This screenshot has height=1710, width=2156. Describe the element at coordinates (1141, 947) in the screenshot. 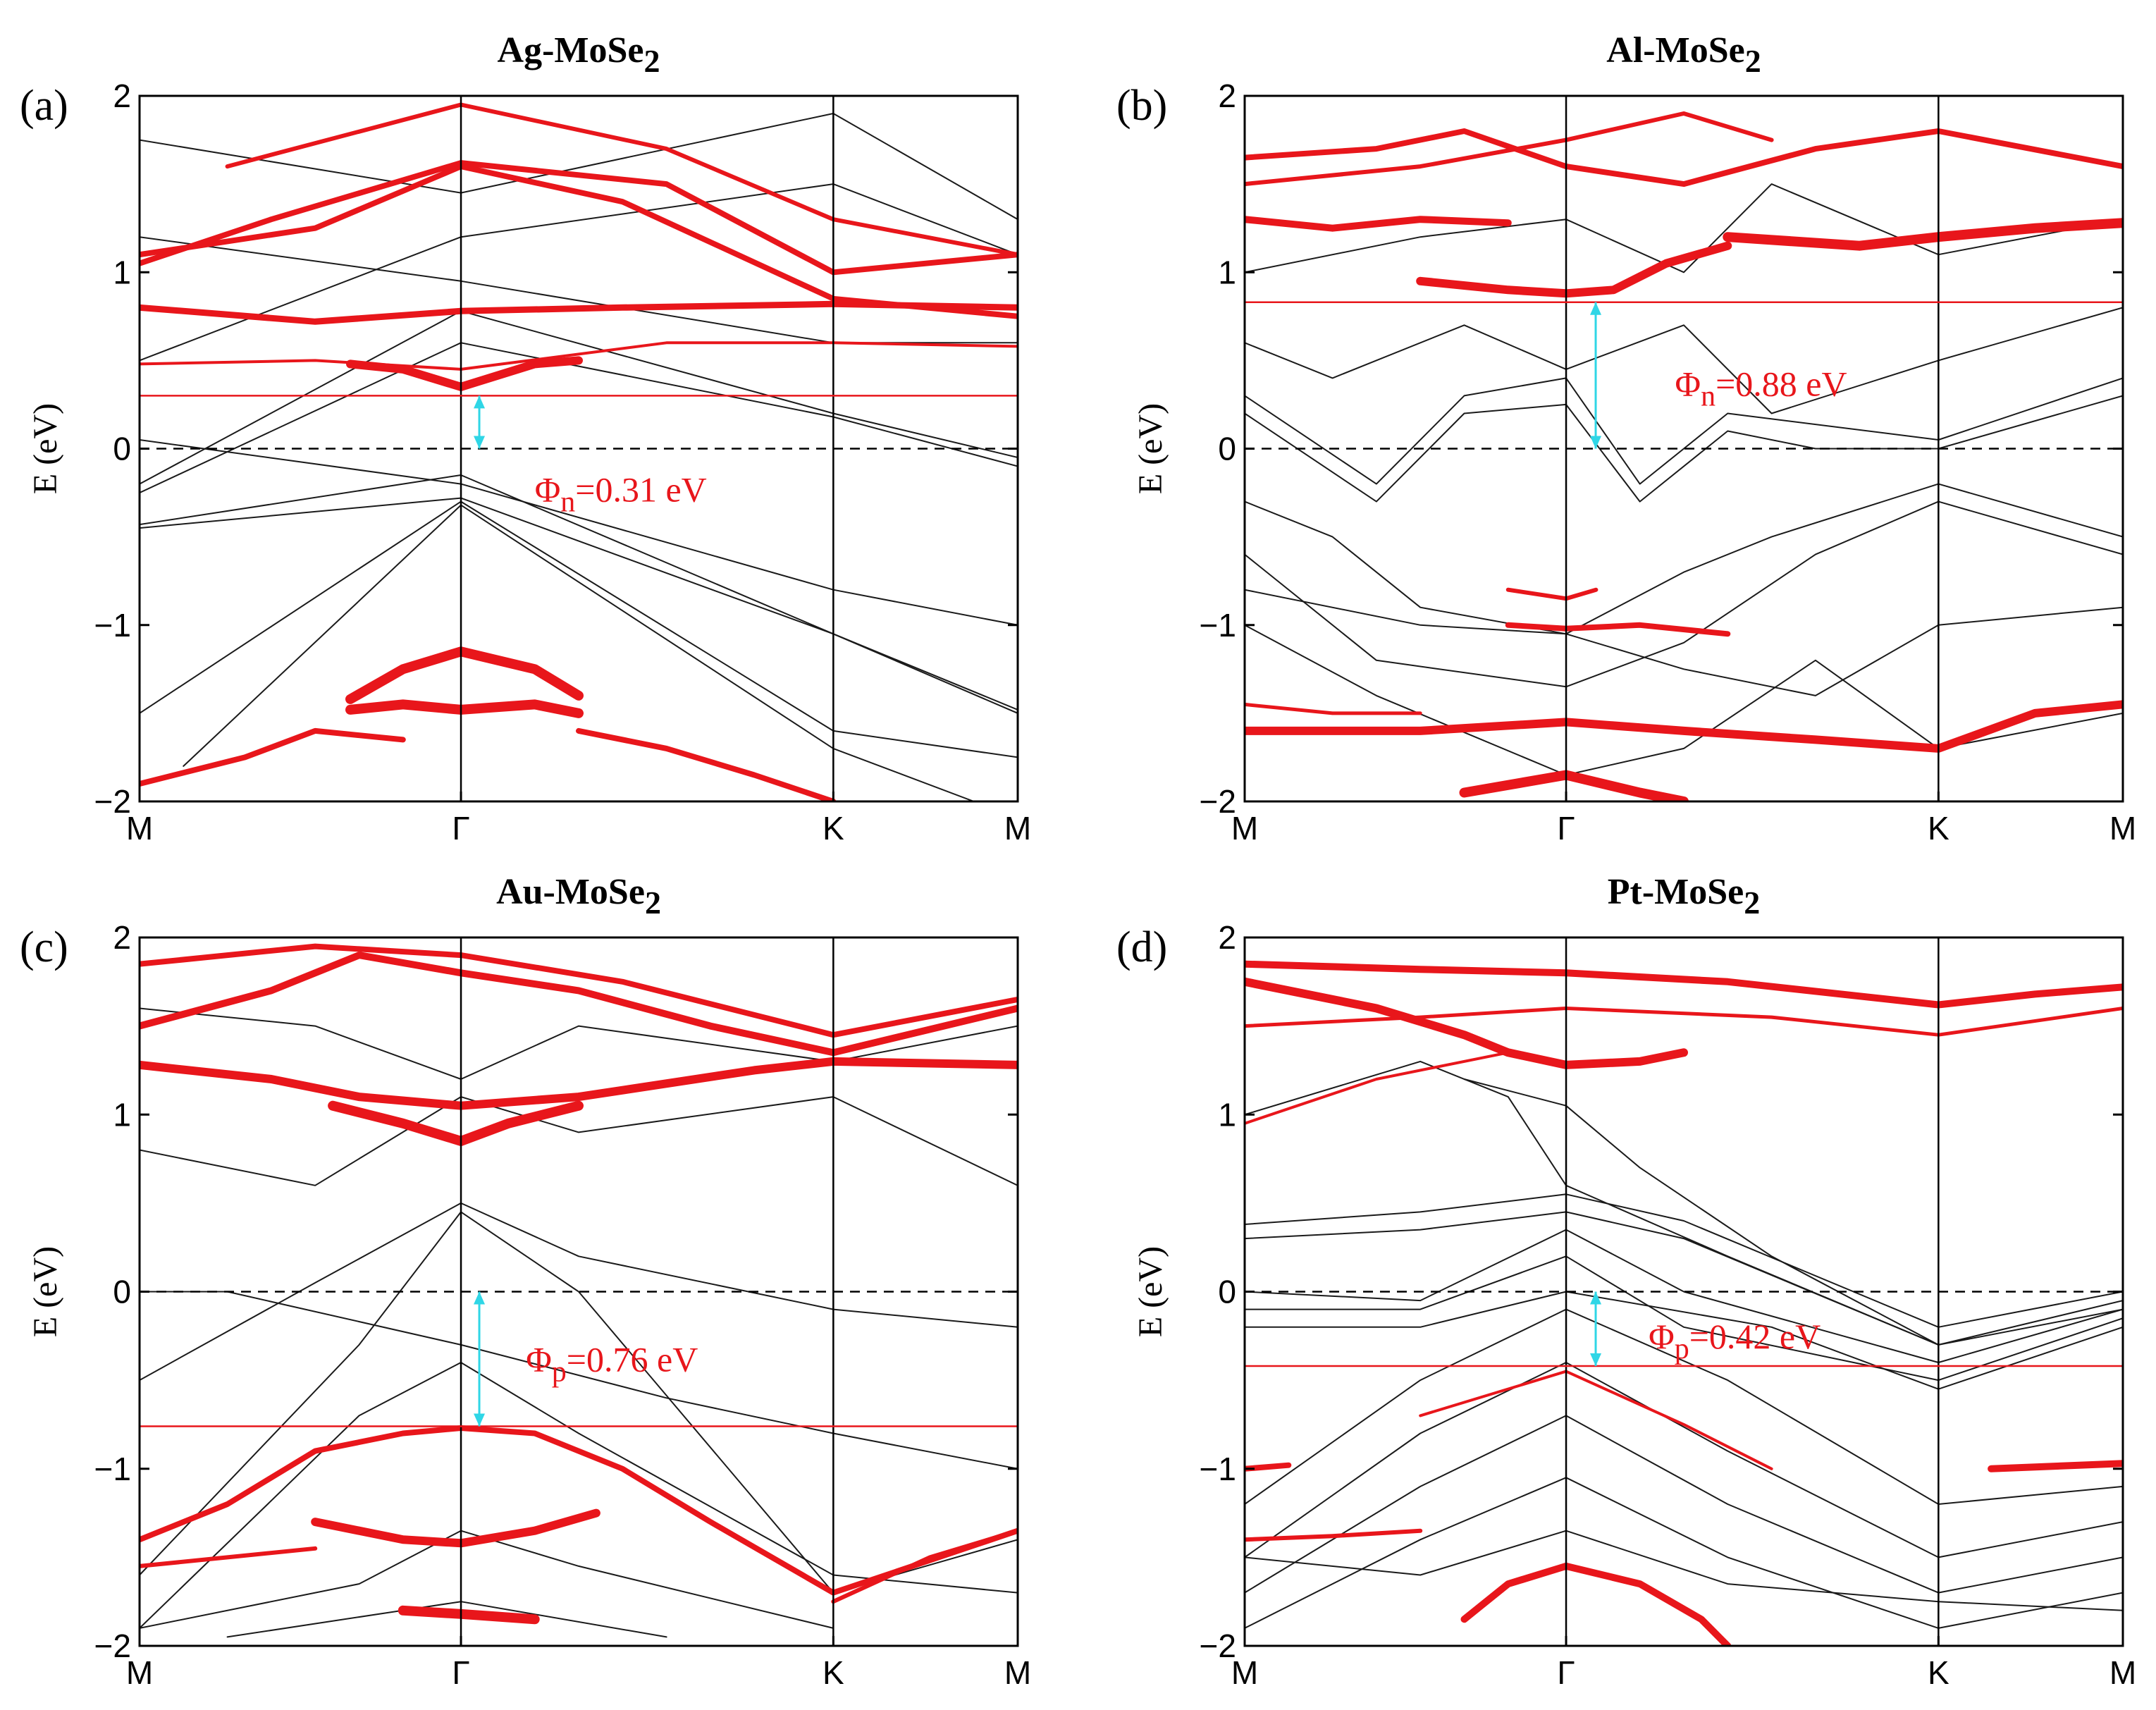

I see `panel-tag: (d)` at that location.